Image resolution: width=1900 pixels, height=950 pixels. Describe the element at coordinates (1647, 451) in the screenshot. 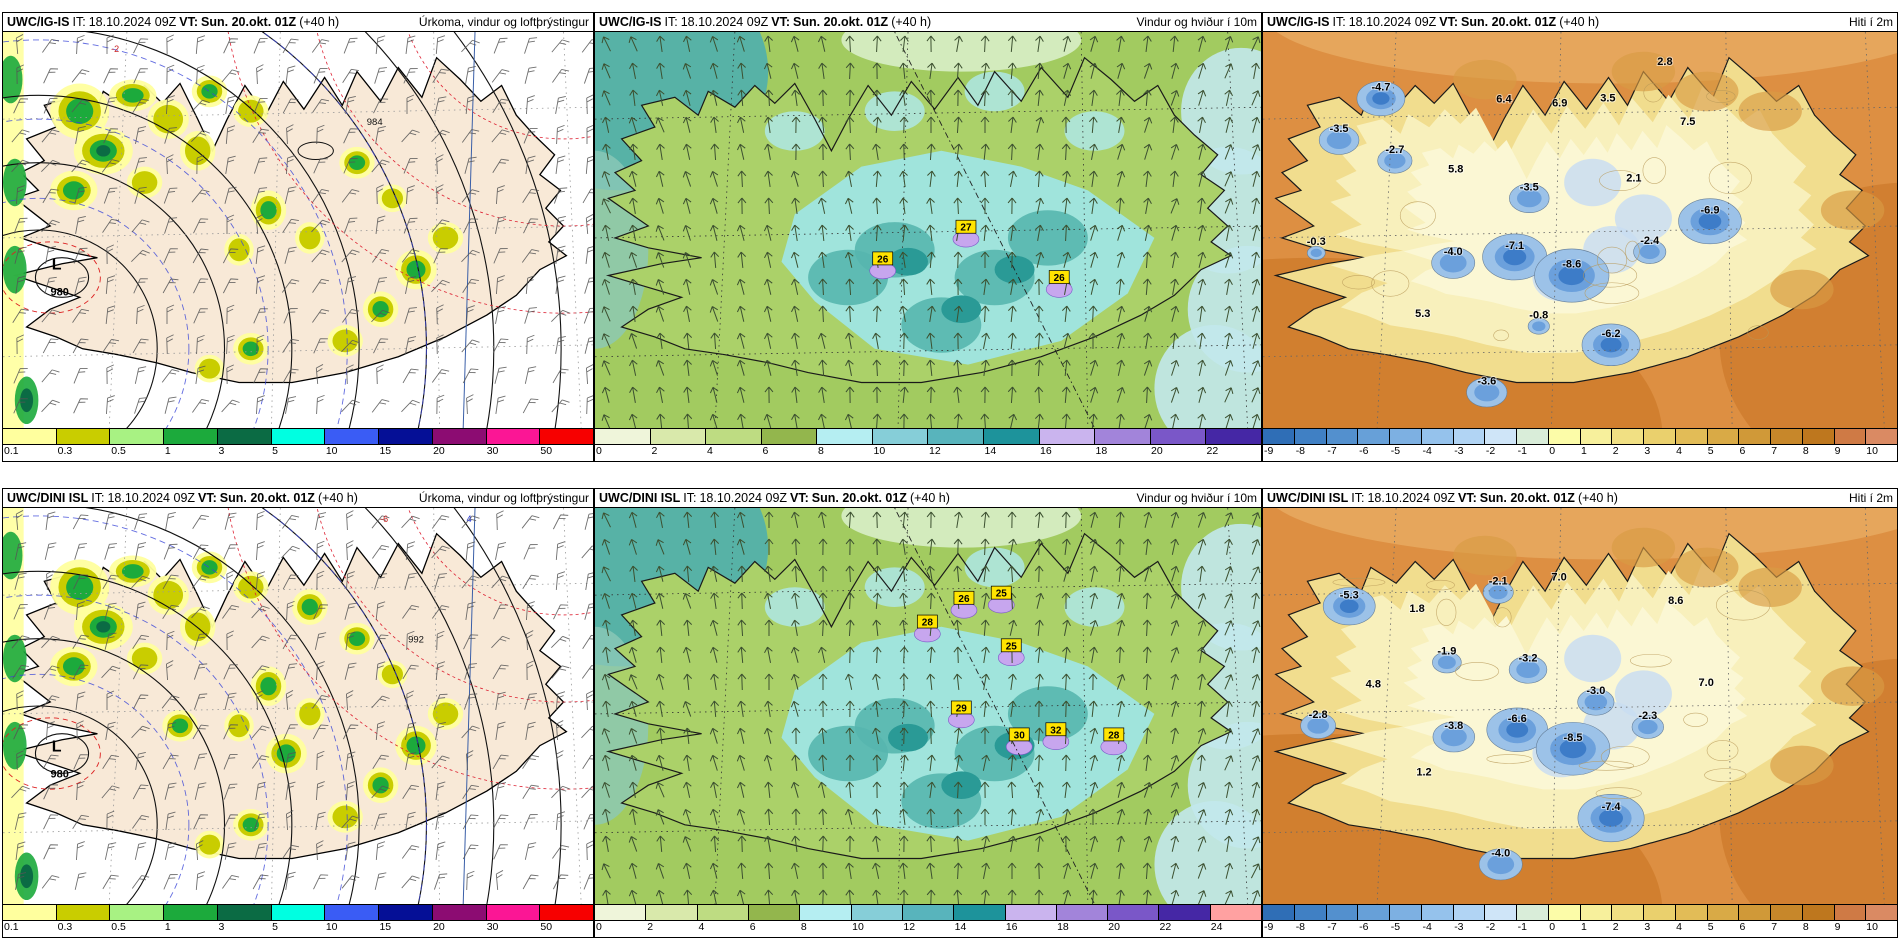

I see `colorbar-tick-label: 3` at that location.